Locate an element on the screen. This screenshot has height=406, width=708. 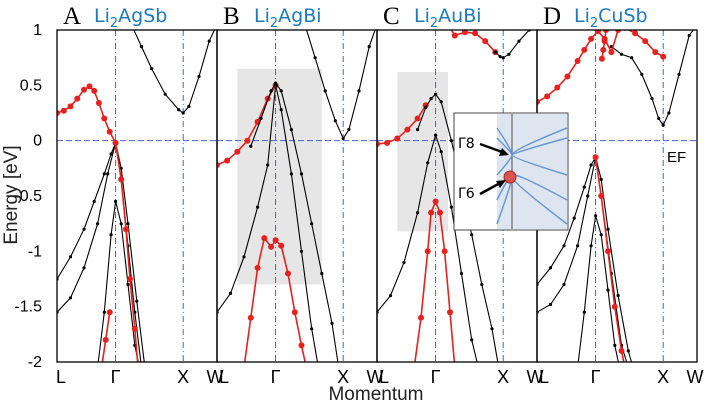
k-point-label: L is located at coordinates (224, 377).